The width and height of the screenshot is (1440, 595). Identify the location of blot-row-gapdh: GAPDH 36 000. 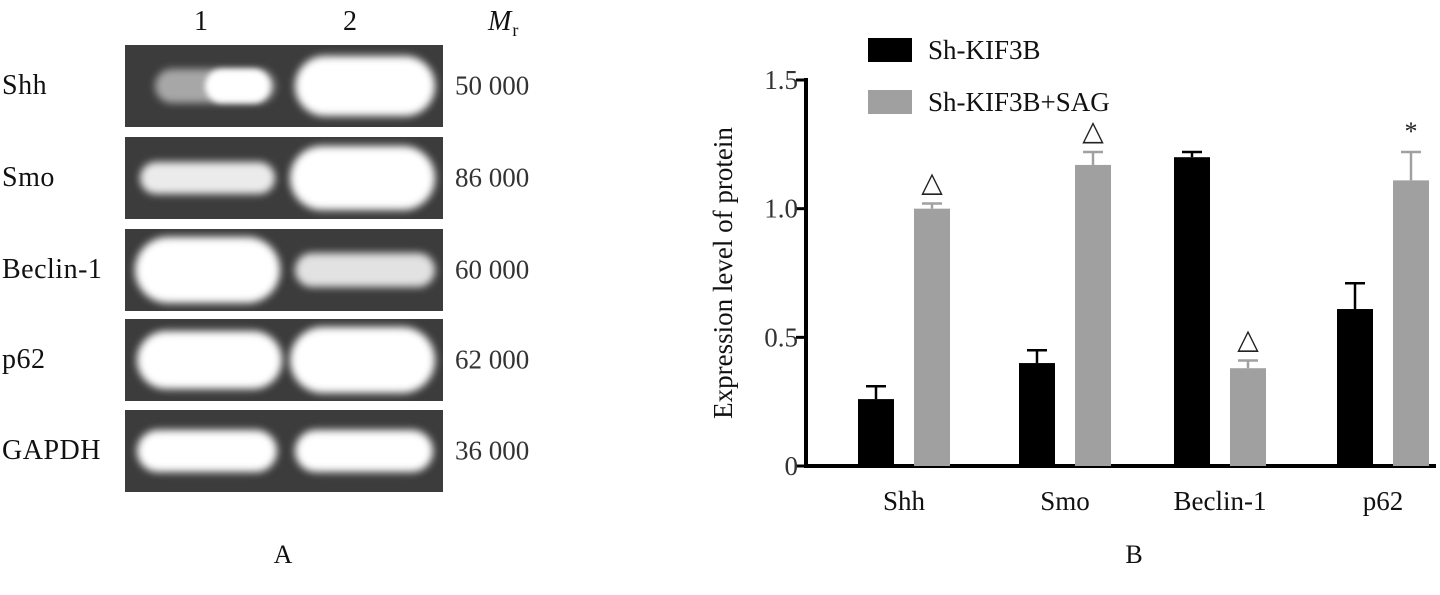
(280, 451).